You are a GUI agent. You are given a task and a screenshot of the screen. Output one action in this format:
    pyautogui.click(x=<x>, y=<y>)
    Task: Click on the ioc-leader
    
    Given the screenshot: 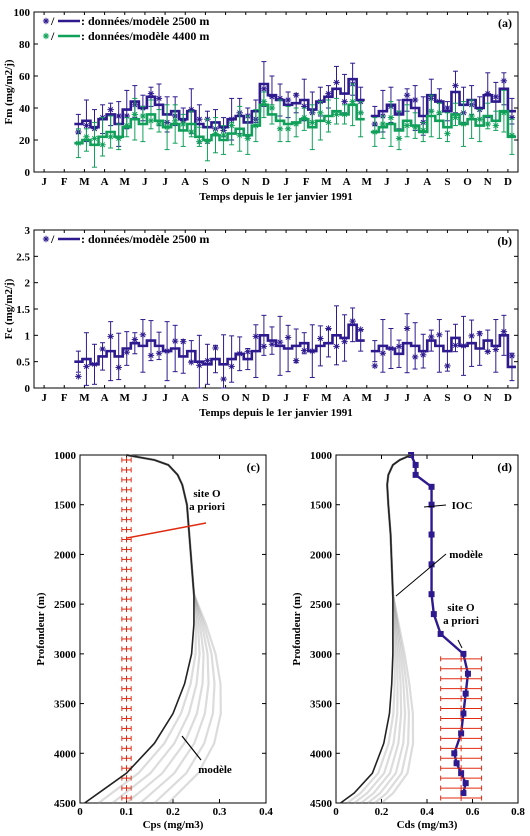 What is the action you would take?
    pyautogui.click(x=435, y=506)
    